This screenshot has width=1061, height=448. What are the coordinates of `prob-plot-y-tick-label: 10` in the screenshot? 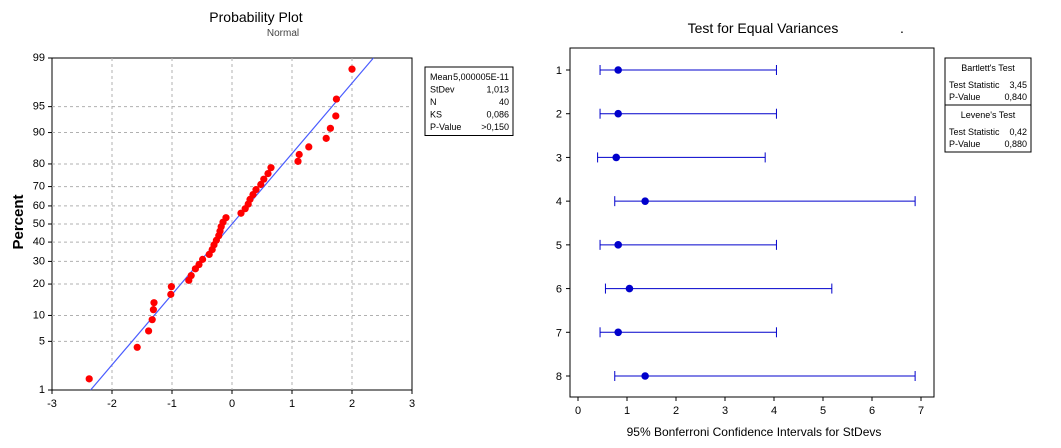 It's located at (39, 315).